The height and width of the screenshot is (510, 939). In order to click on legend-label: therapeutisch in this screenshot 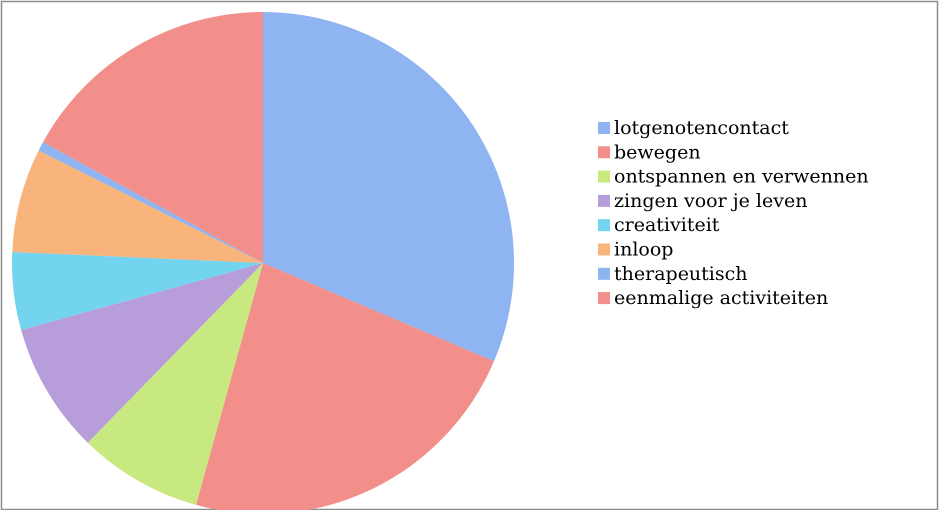, I will do `click(681, 274)`.